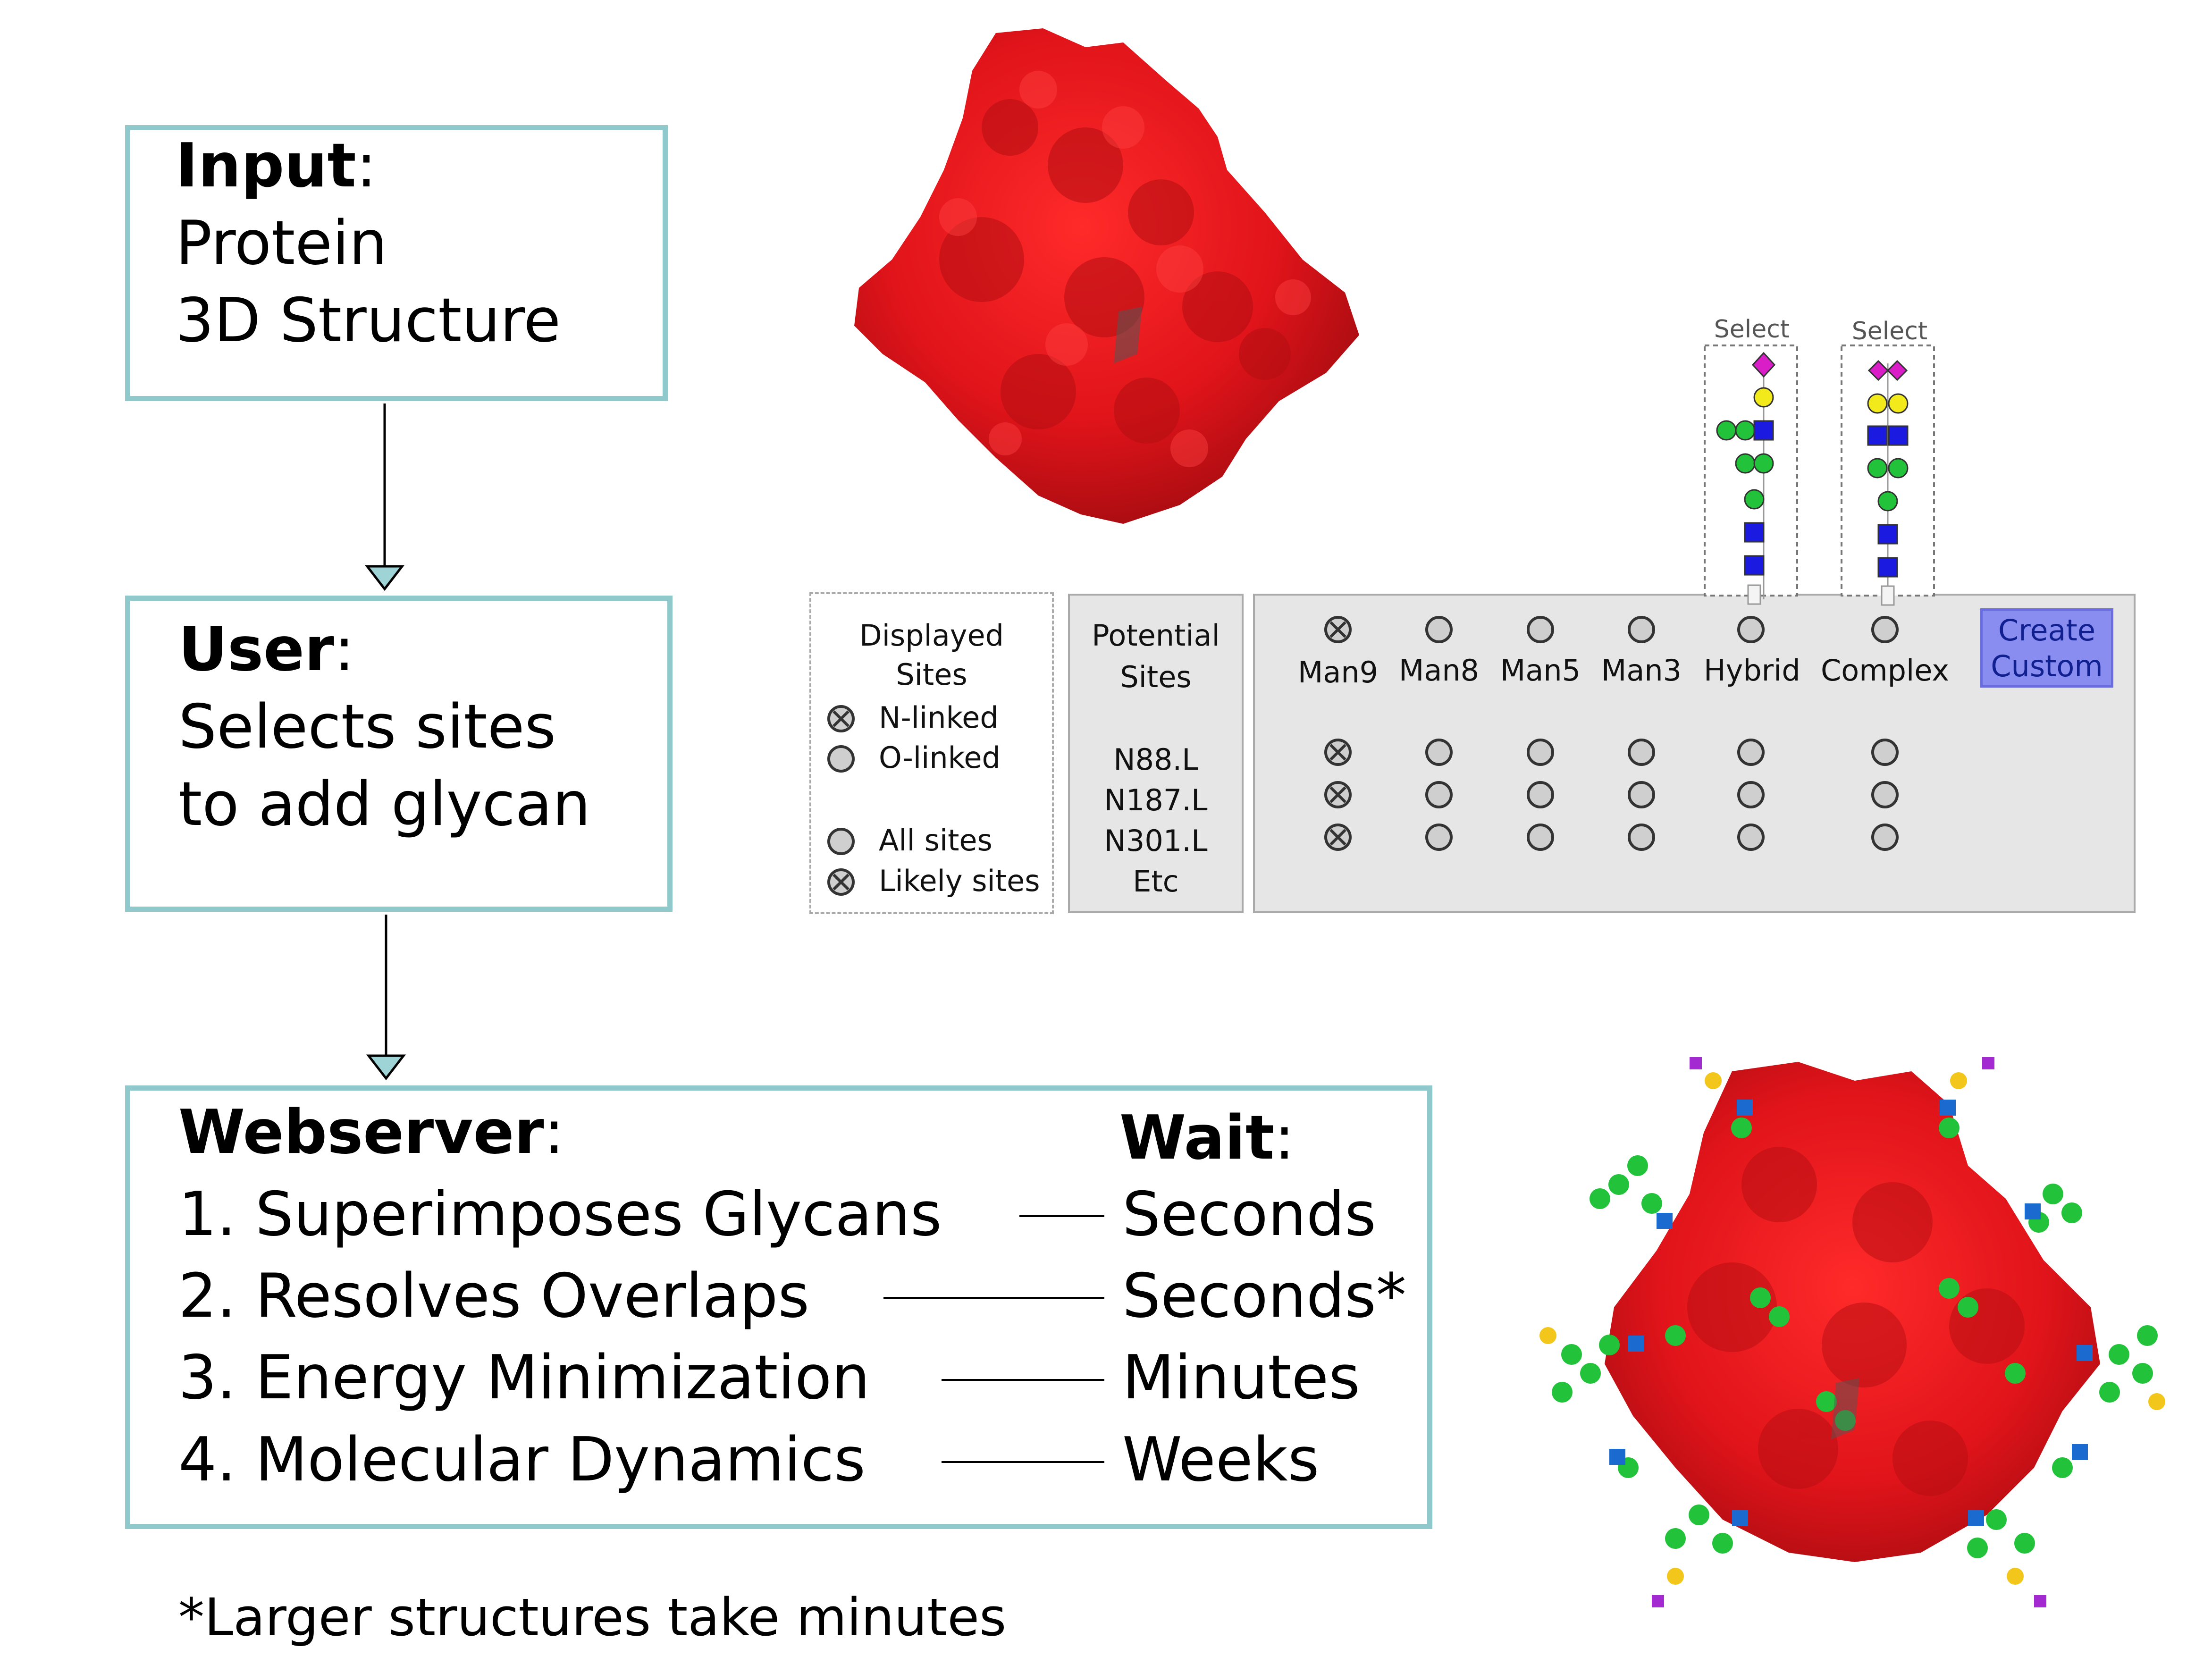  Describe the element at coordinates (1156, 882) in the screenshot. I see `site-etc: Etc` at that location.